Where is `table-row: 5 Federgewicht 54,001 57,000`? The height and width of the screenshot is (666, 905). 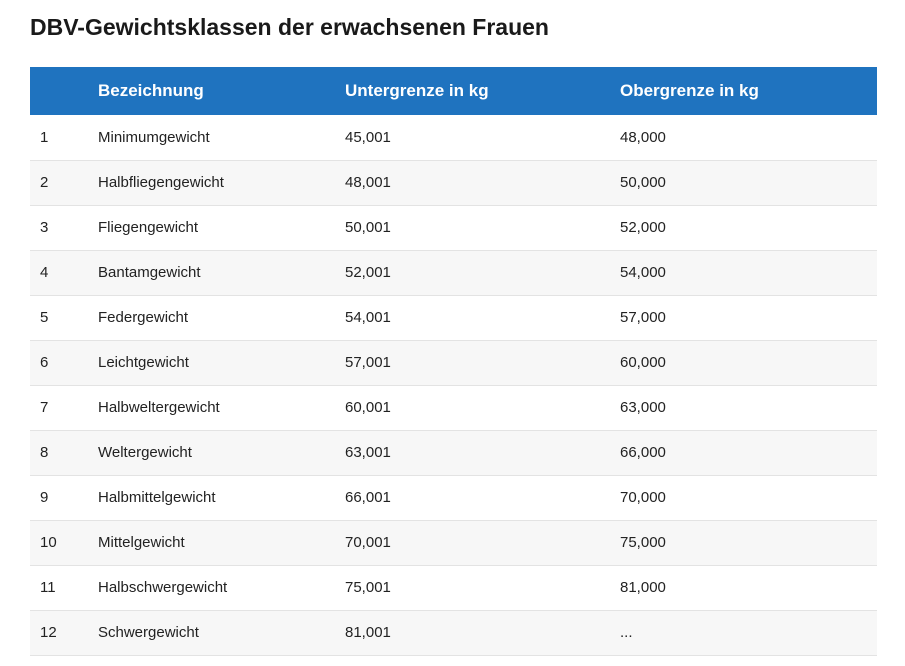
table-row: 5 Federgewicht 54,001 57,000 is located at coordinates (453, 317).